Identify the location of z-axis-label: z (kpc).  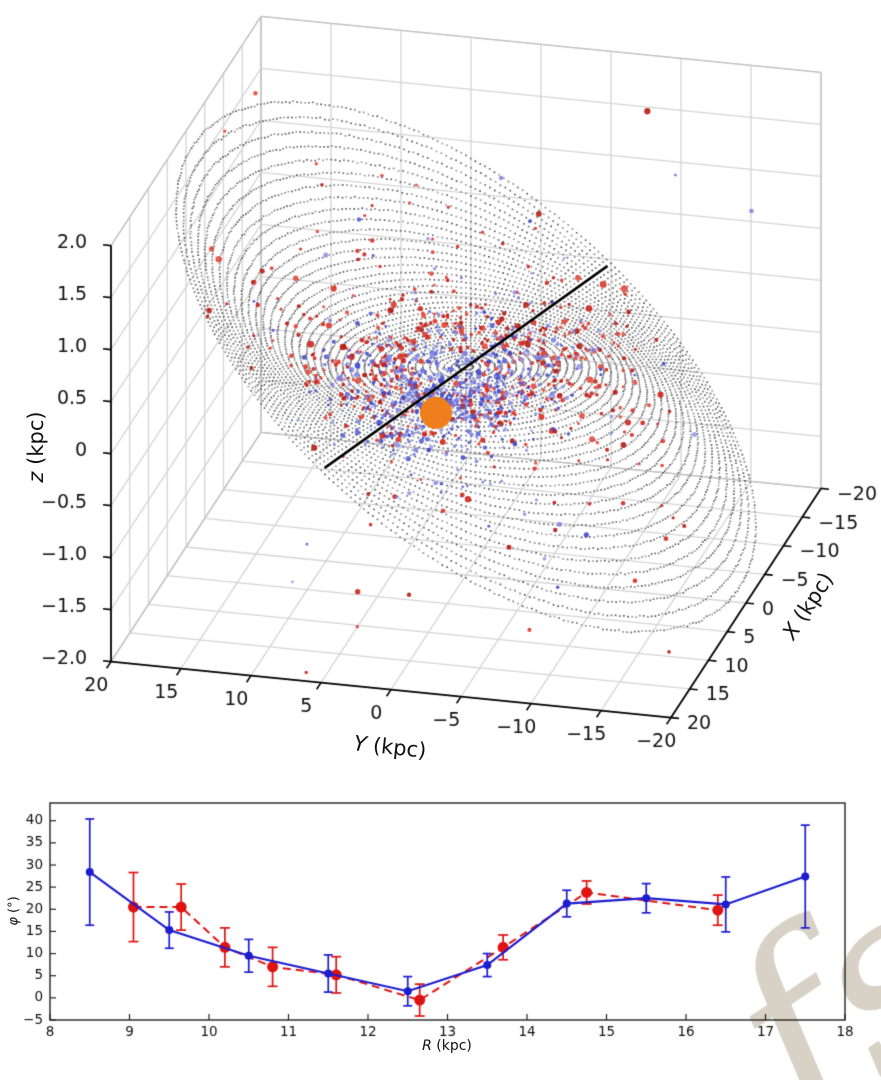
(36, 446).